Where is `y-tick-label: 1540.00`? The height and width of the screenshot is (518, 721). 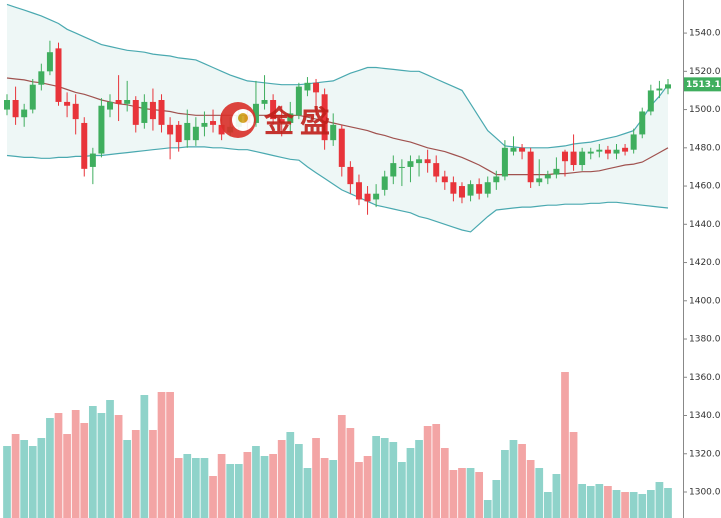 y-tick-label: 1540.00 is located at coordinates (705, 34).